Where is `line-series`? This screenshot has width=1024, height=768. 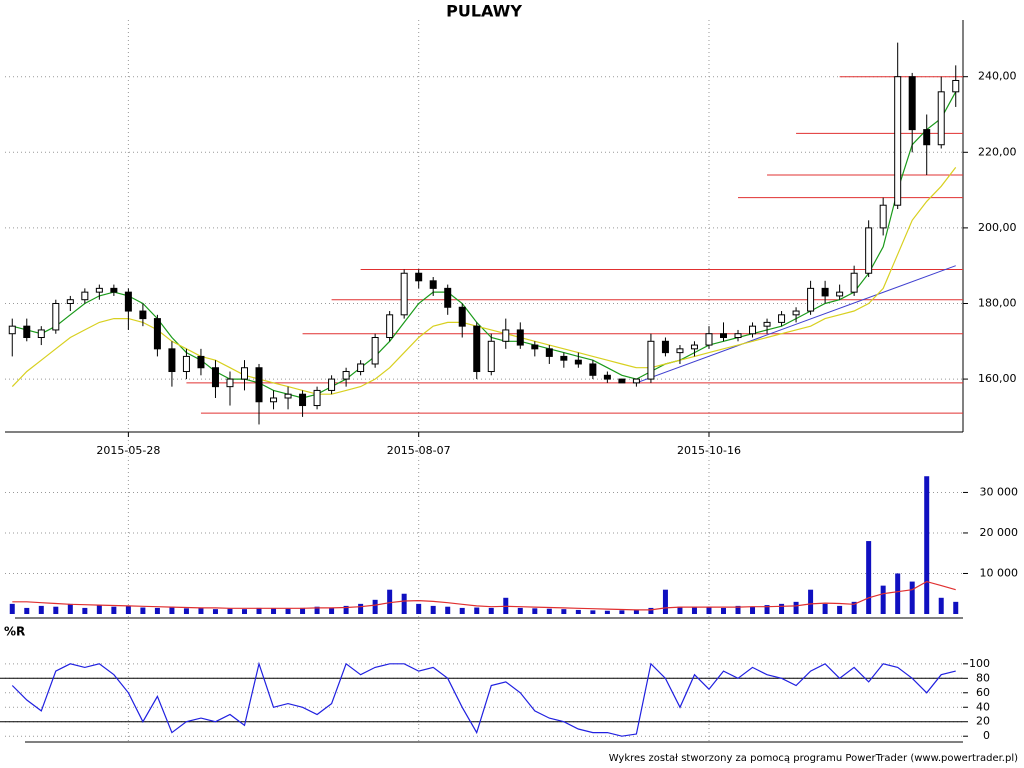
line-series is located at coordinates (484, 595).